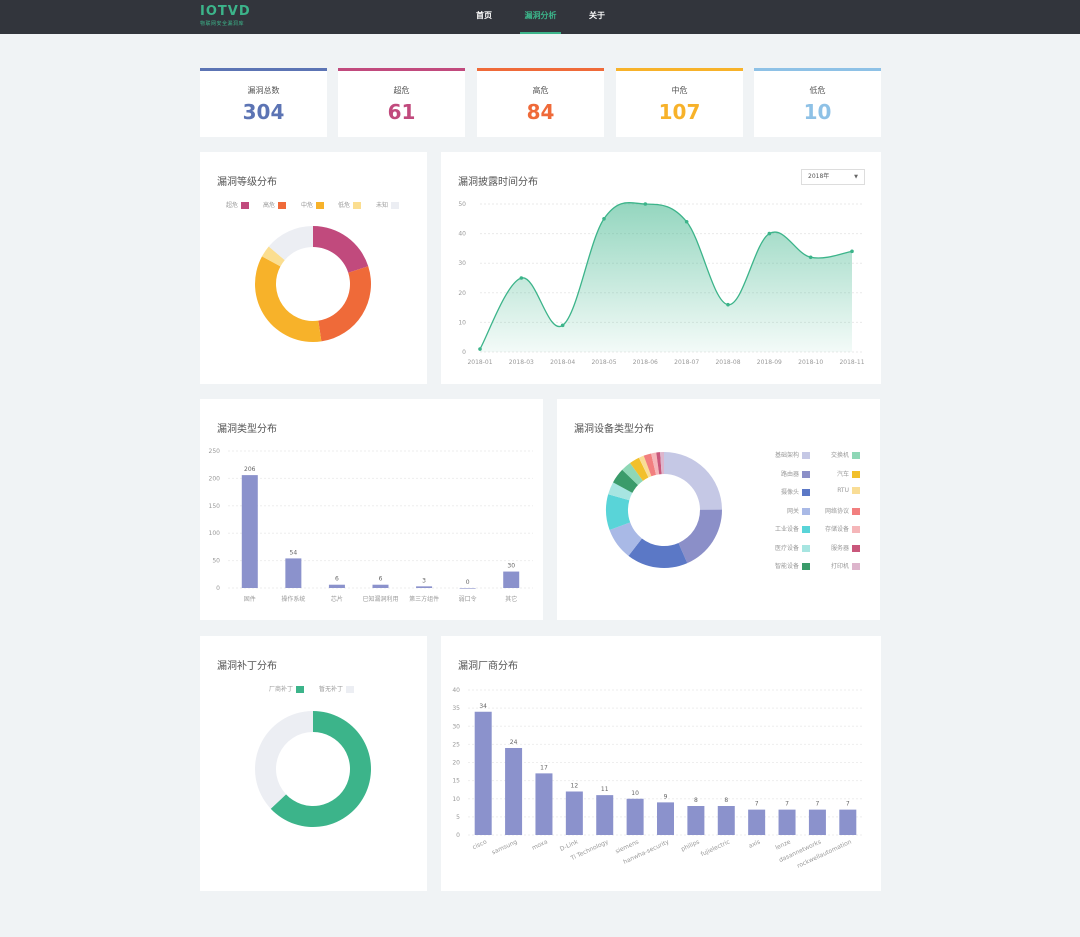  I want to click on legend-item: 摄像头, so click(795, 491).